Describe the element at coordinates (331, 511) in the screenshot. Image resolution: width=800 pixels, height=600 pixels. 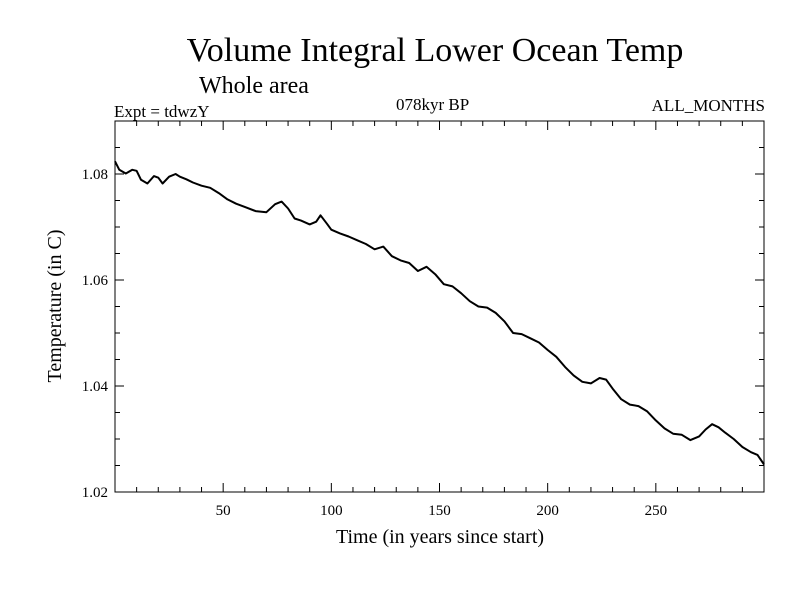
I see `x-tick-label: 100` at that location.